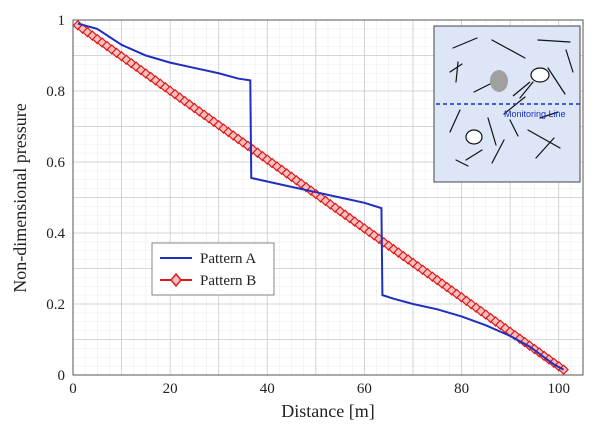  What do you see at coordinates (55, 305) in the screenshot?
I see `y-tick-label: 0.2` at bounding box center [55, 305].